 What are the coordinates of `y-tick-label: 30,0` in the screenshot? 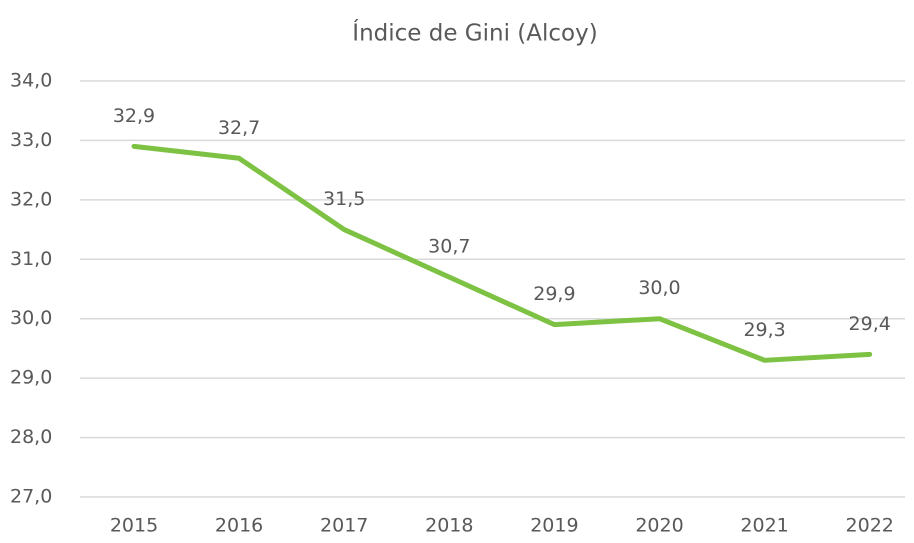 It's located at (31, 318).